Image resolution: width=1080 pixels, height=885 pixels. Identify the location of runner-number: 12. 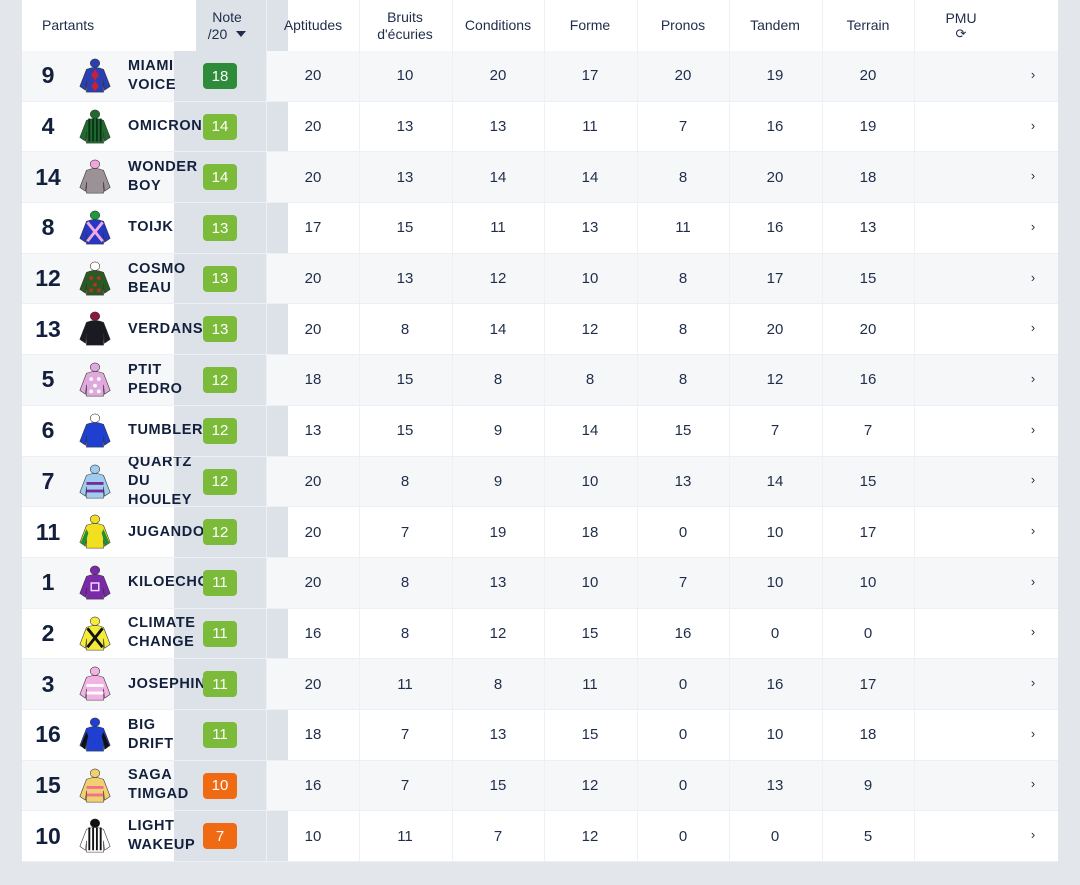
(48, 278).